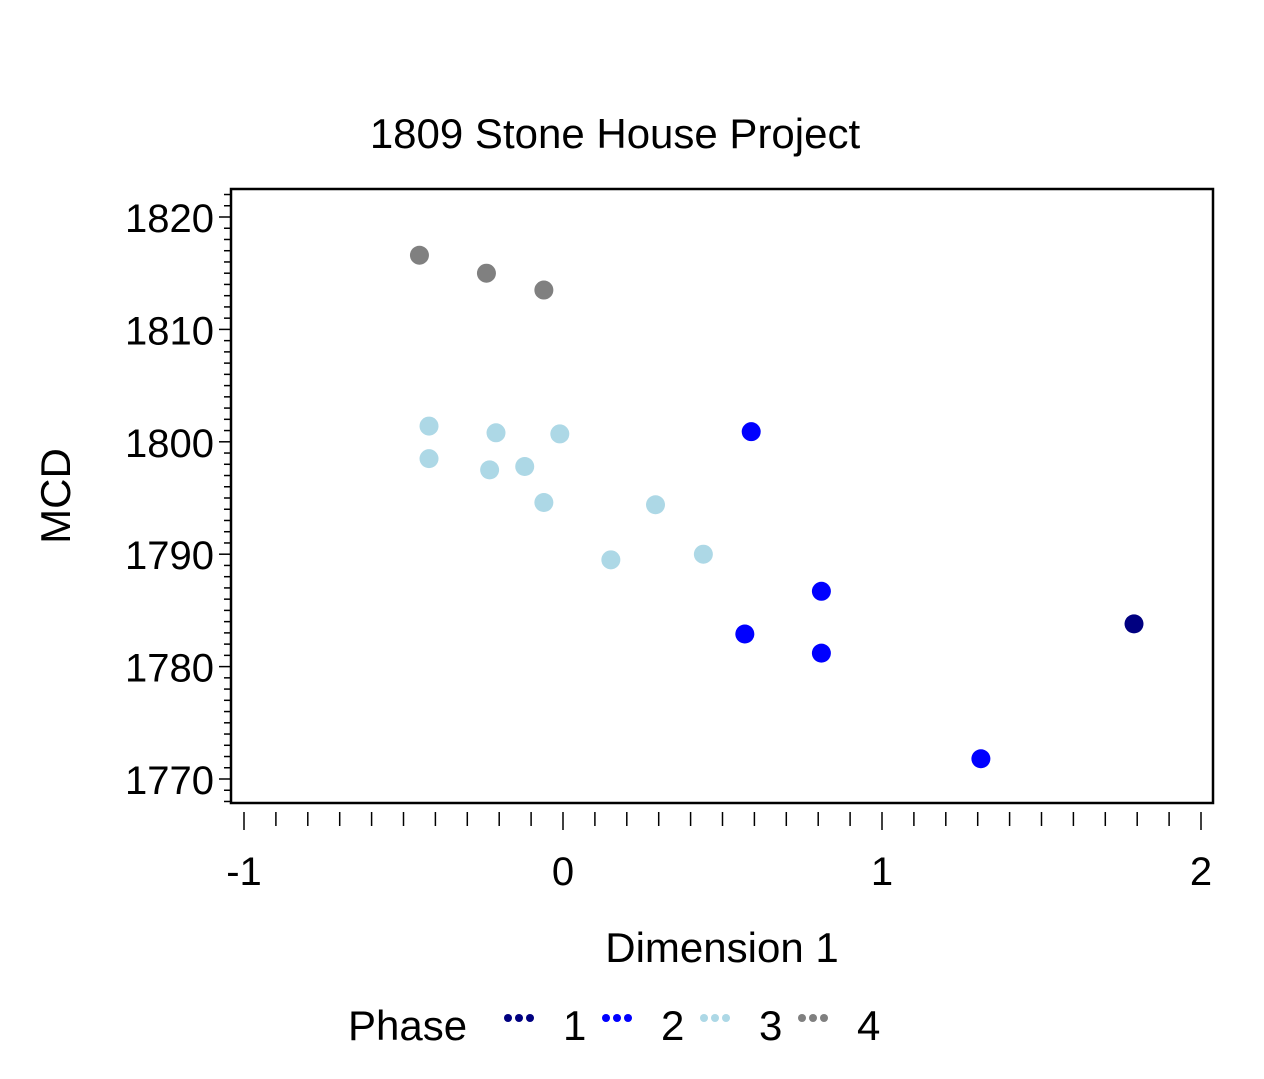 This screenshot has height=1079, width=1264. I want to click on y-tick-label: 1820, so click(169, 219).